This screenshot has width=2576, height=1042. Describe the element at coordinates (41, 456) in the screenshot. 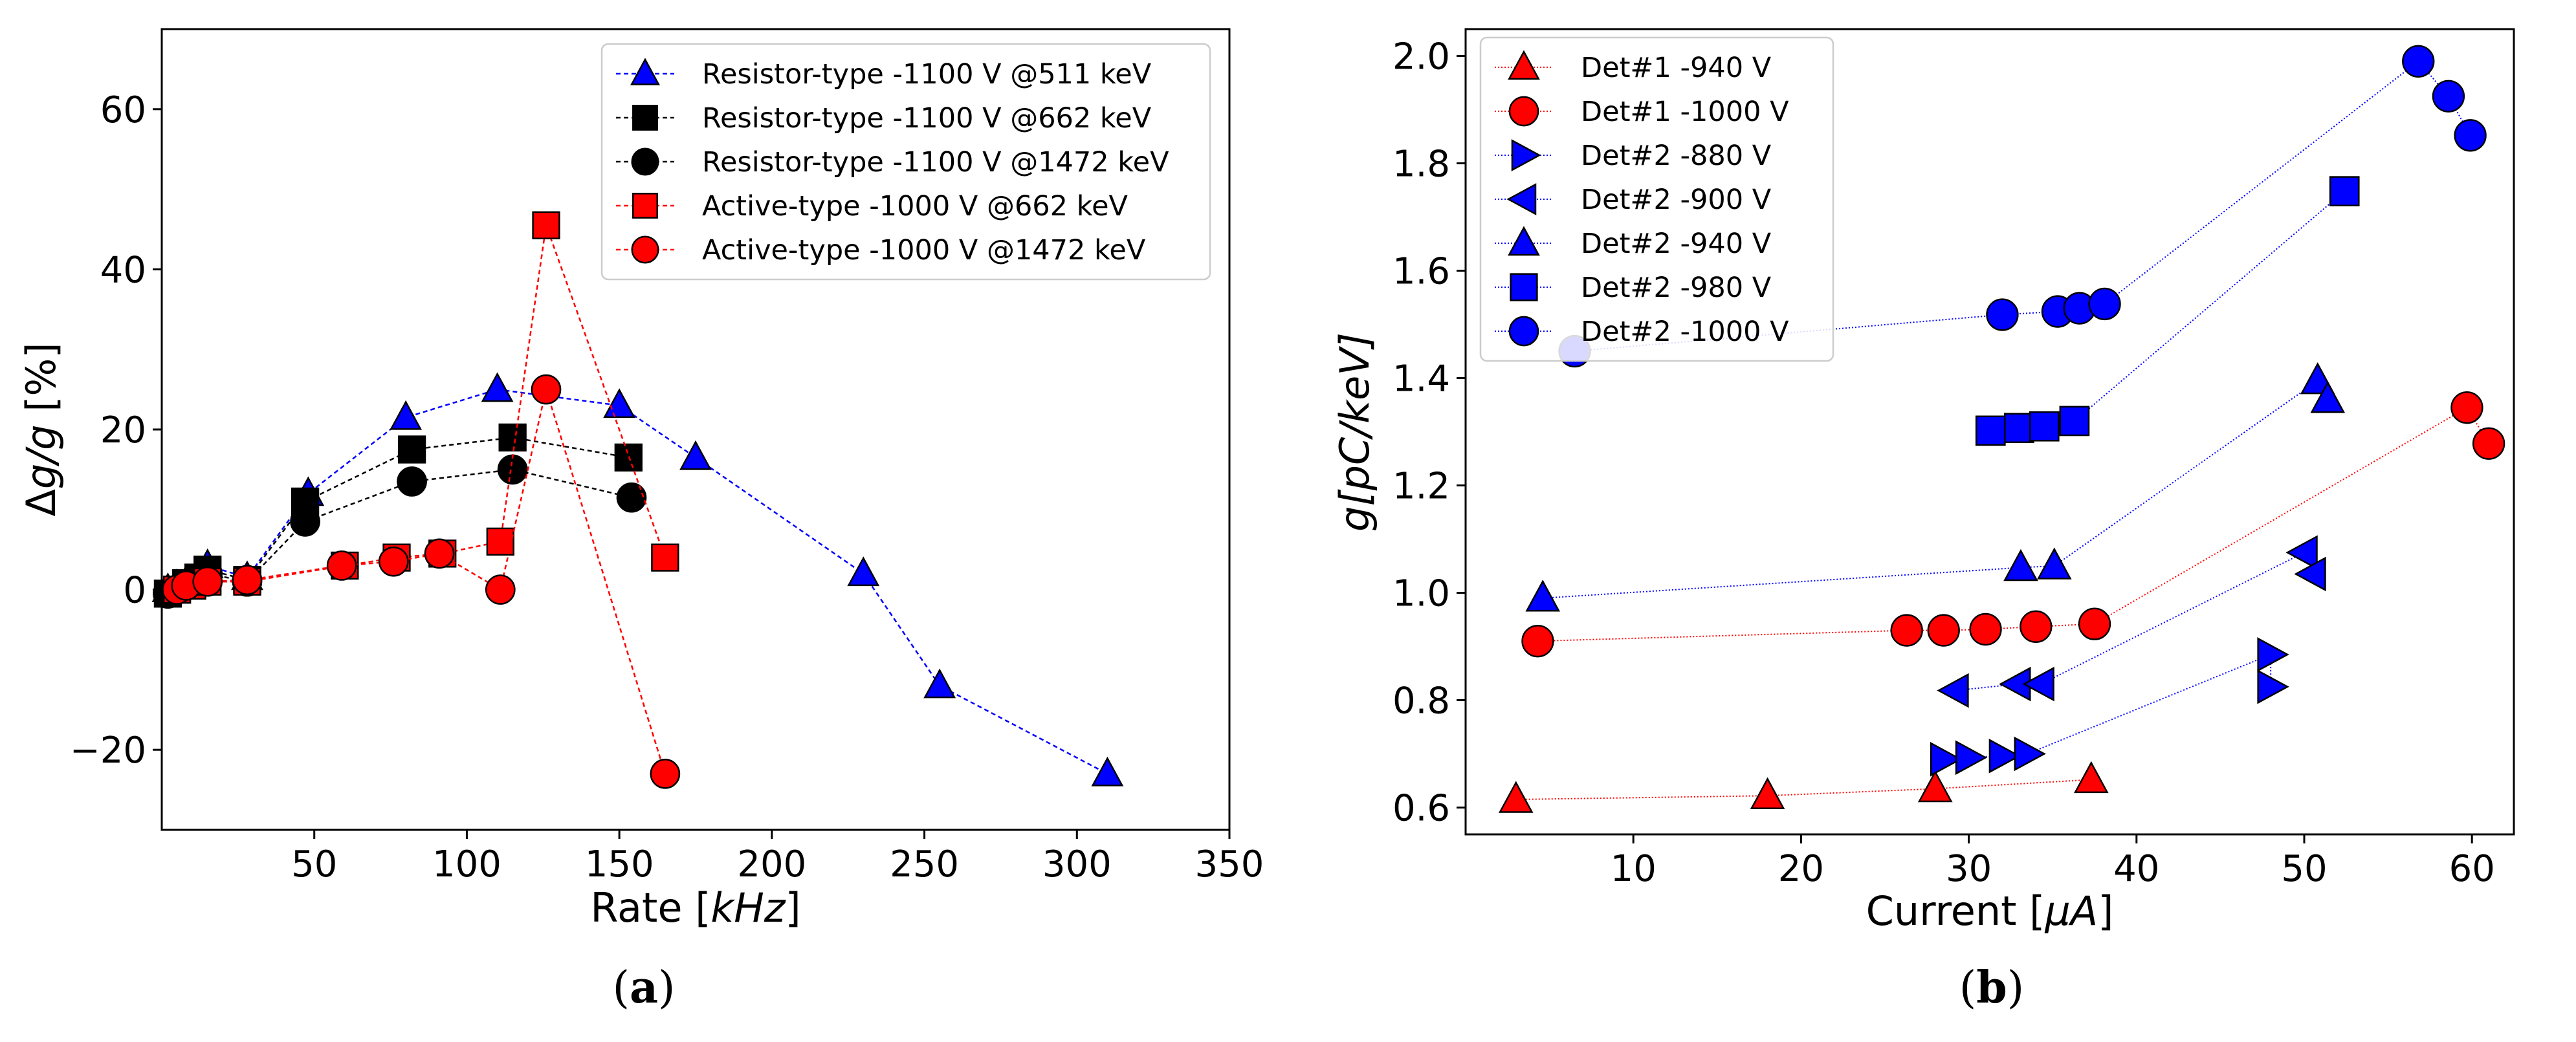

I see `panel-a-y-axis-label-unit: g/g` at that location.